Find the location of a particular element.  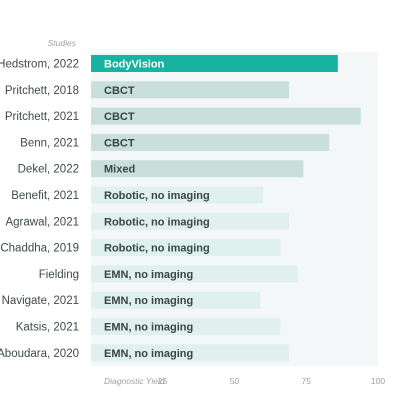

study-label: Aboudara, 2020 is located at coordinates (39, 354).